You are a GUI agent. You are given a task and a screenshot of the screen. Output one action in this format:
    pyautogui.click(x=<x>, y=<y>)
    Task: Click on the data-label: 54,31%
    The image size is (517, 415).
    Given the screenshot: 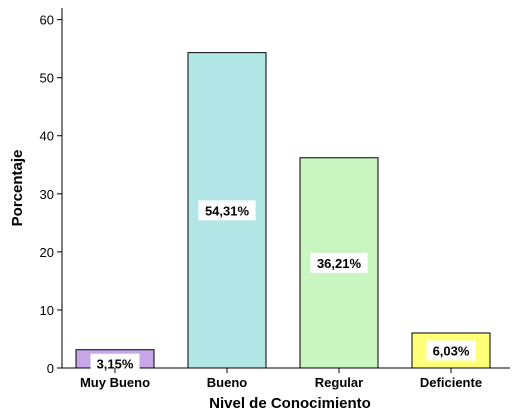 What is the action you would take?
    pyautogui.click(x=227, y=210)
    